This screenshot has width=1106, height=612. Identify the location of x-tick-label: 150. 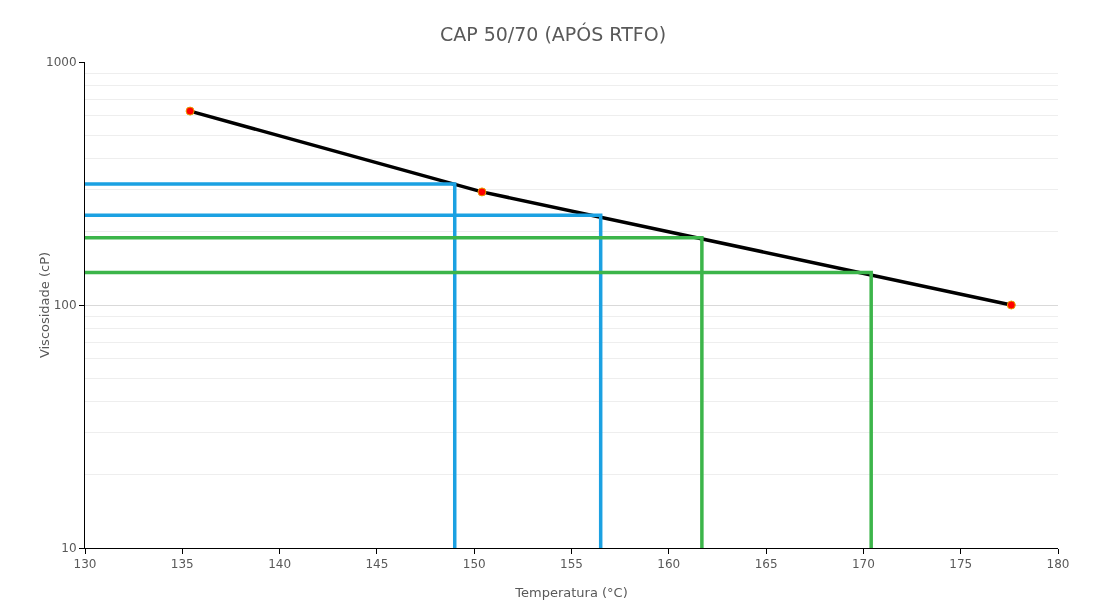
(474, 564).